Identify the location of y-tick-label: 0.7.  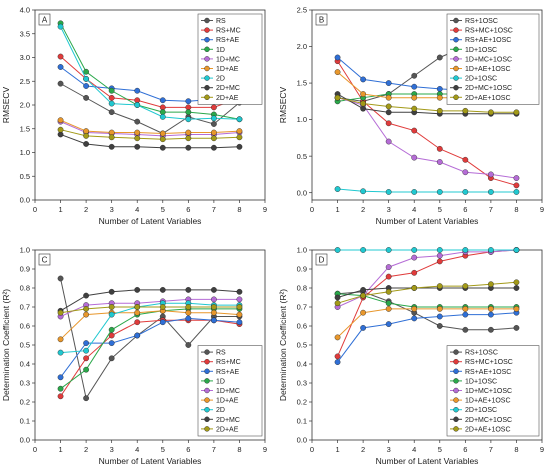
(302, 307).